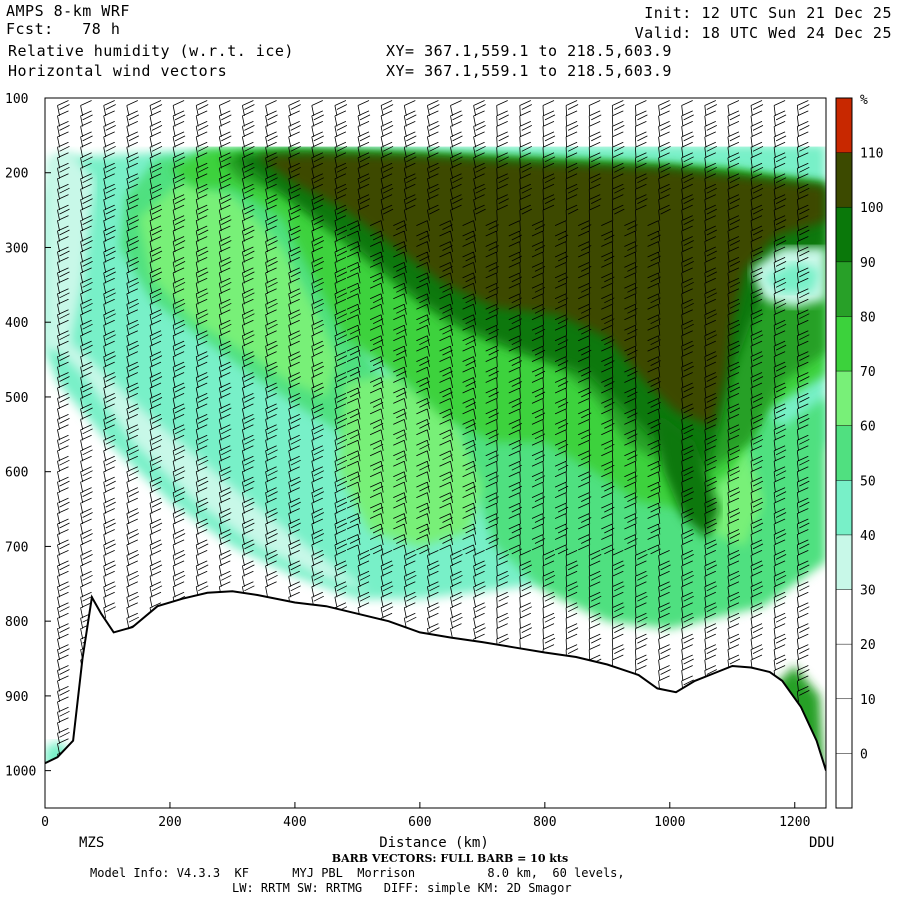 This screenshot has width=900, height=900. I want to click on x-tick-label-400: 400, so click(294, 822).